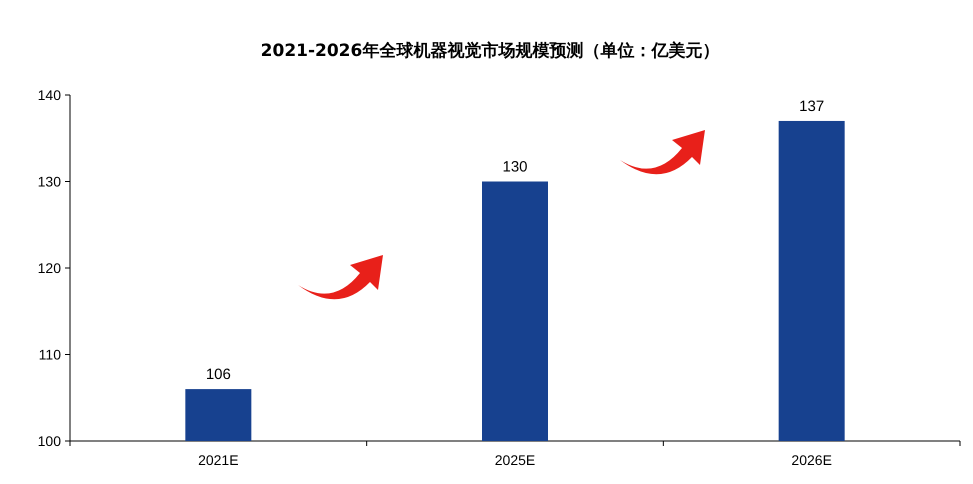 Image resolution: width=973 pixels, height=484 pixels. What do you see at coordinates (218, 460) in the screenshot?
I see `x-tick-label: 2021E` at bounding box center [218, 460].